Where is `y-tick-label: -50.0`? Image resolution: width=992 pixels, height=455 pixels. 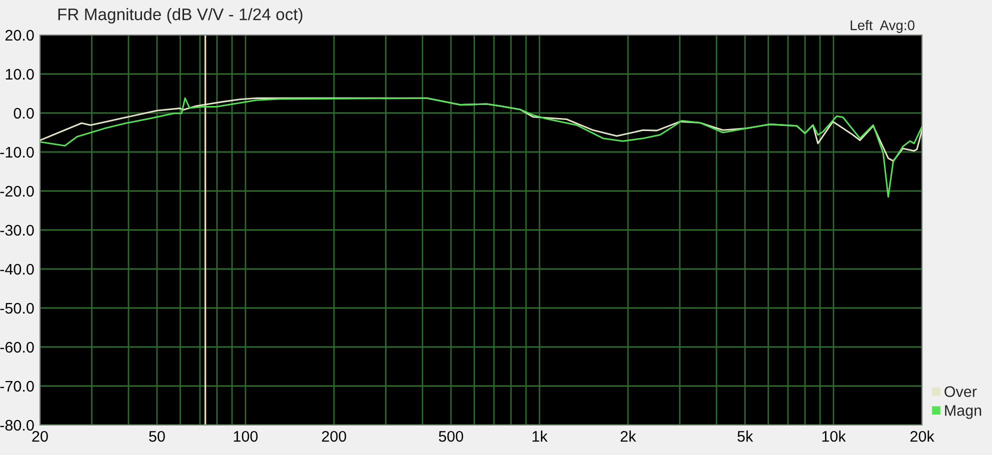
y-tick-label: -50.0 is located at coordinates (17, 308).